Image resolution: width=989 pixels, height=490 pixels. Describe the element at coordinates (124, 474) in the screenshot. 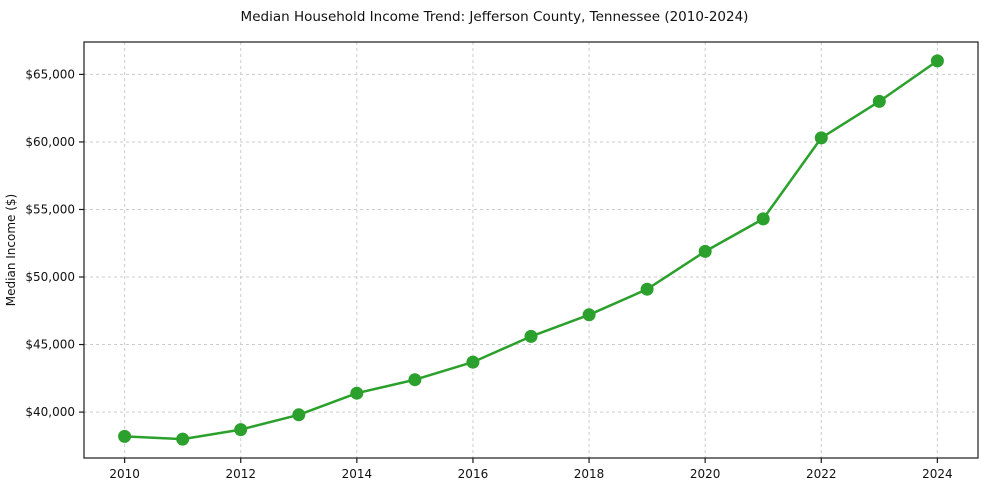

I see `svg-text: 2010` at that location.